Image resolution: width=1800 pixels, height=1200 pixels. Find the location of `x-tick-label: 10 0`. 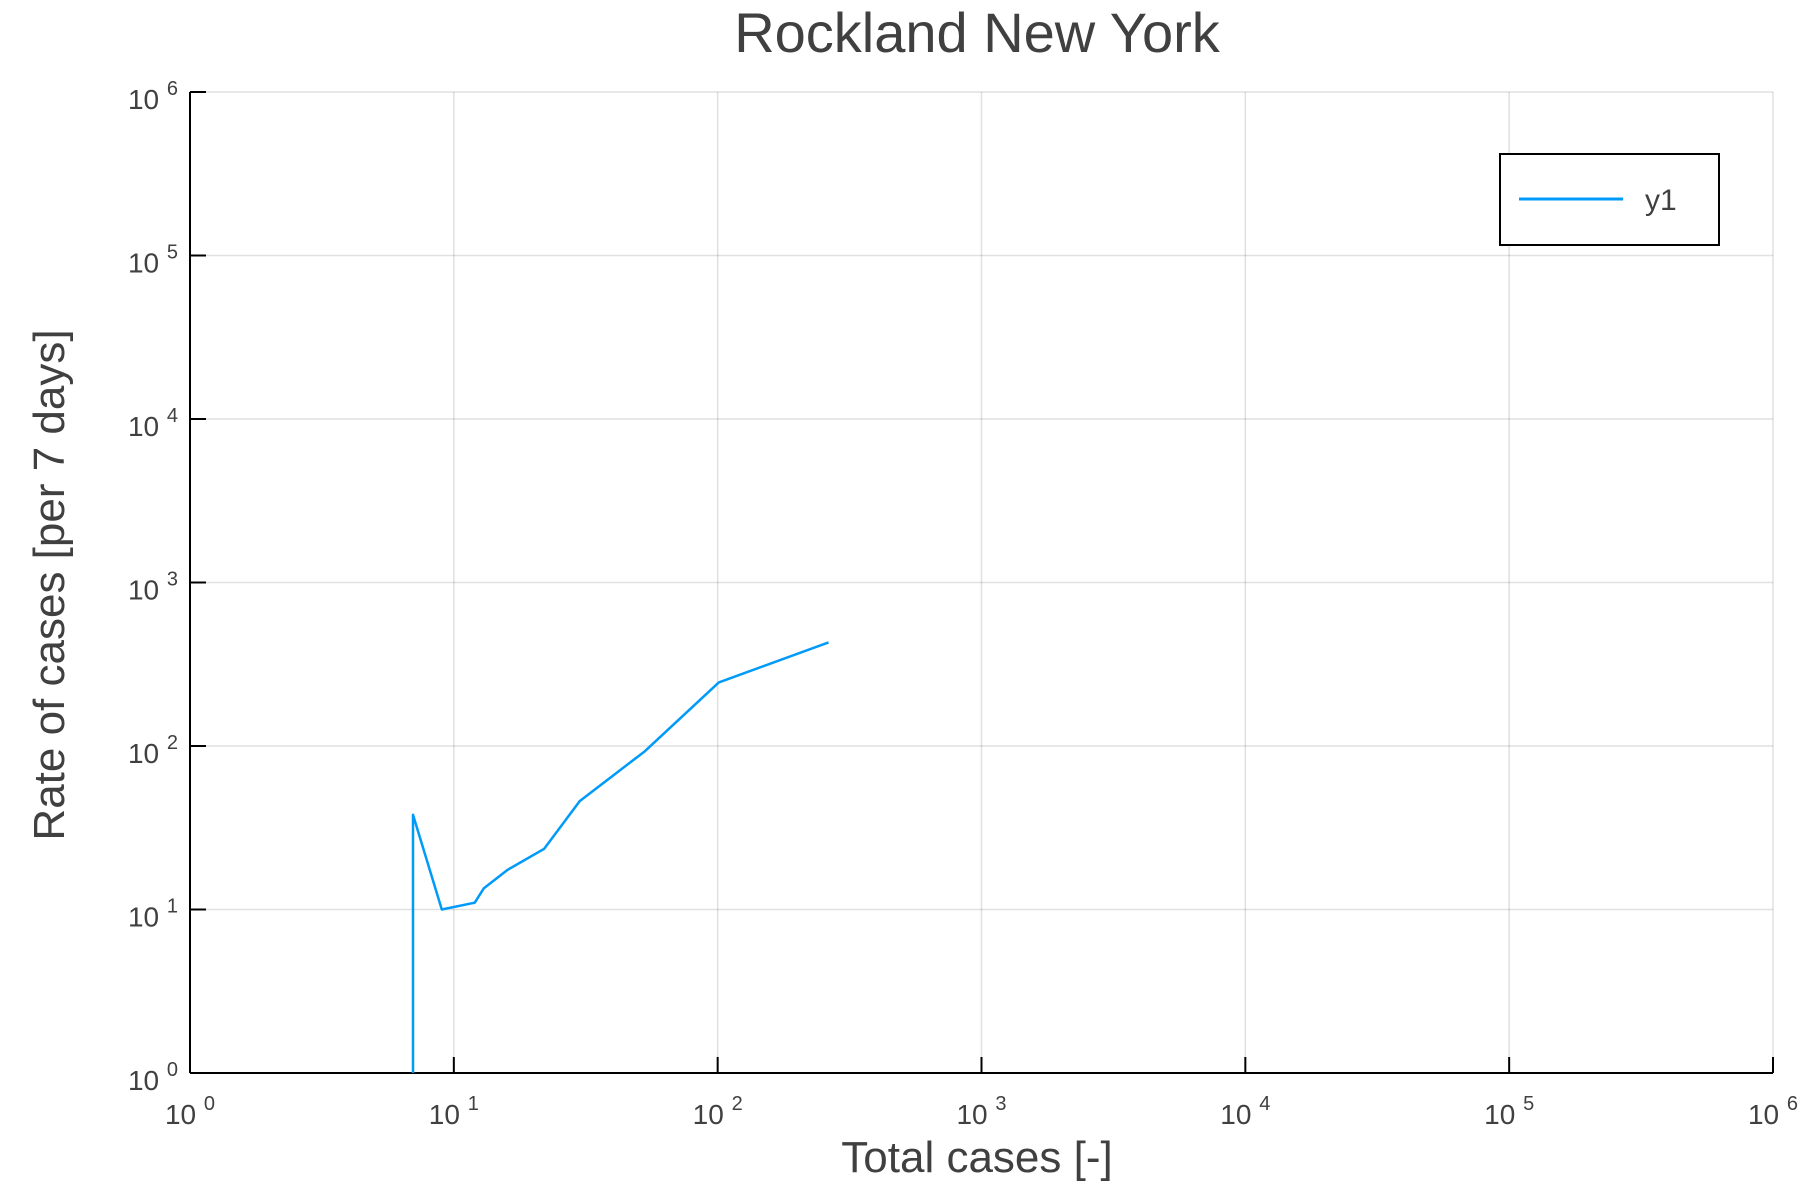

x-tick-label: 10 0 is located at coordinates (190, 1111).